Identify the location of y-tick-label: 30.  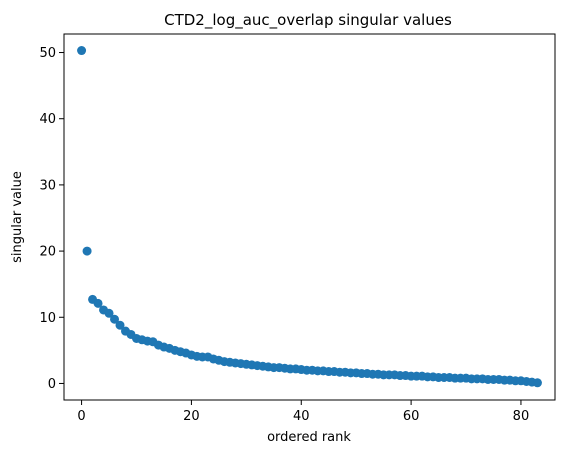
(47, 185).